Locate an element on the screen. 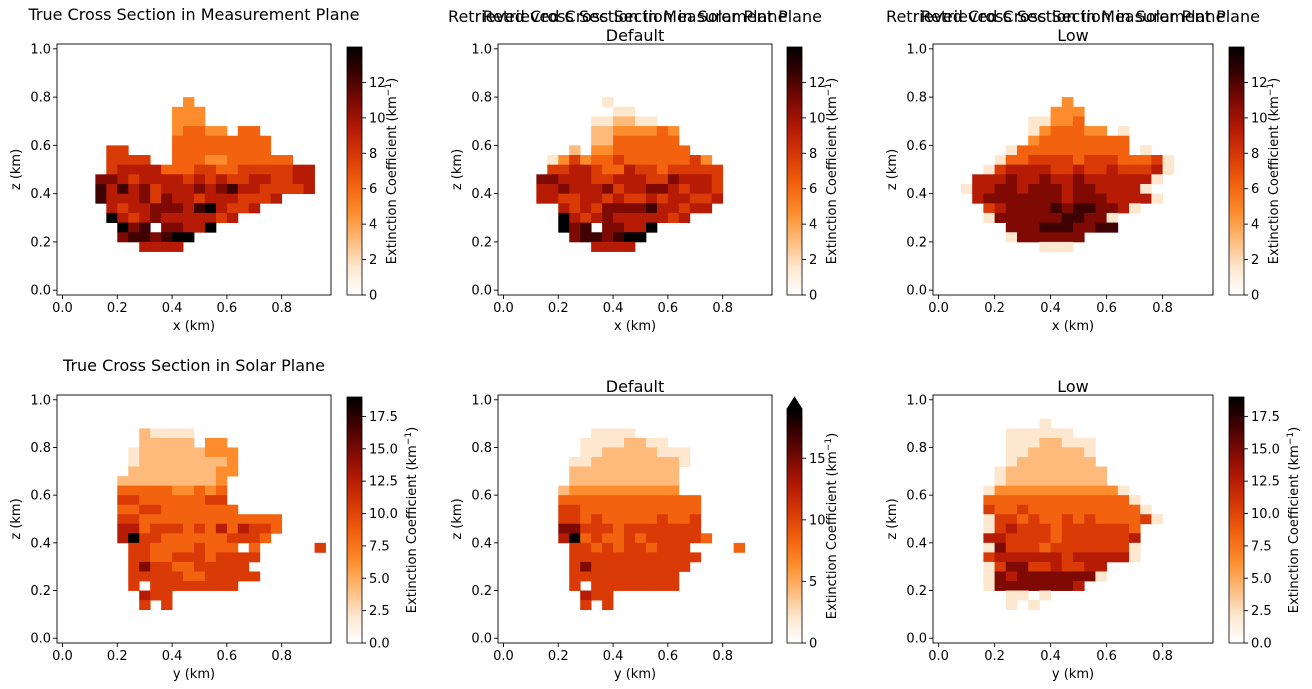  y-tick-label: 0.0 is located at coordinates (481, 639).